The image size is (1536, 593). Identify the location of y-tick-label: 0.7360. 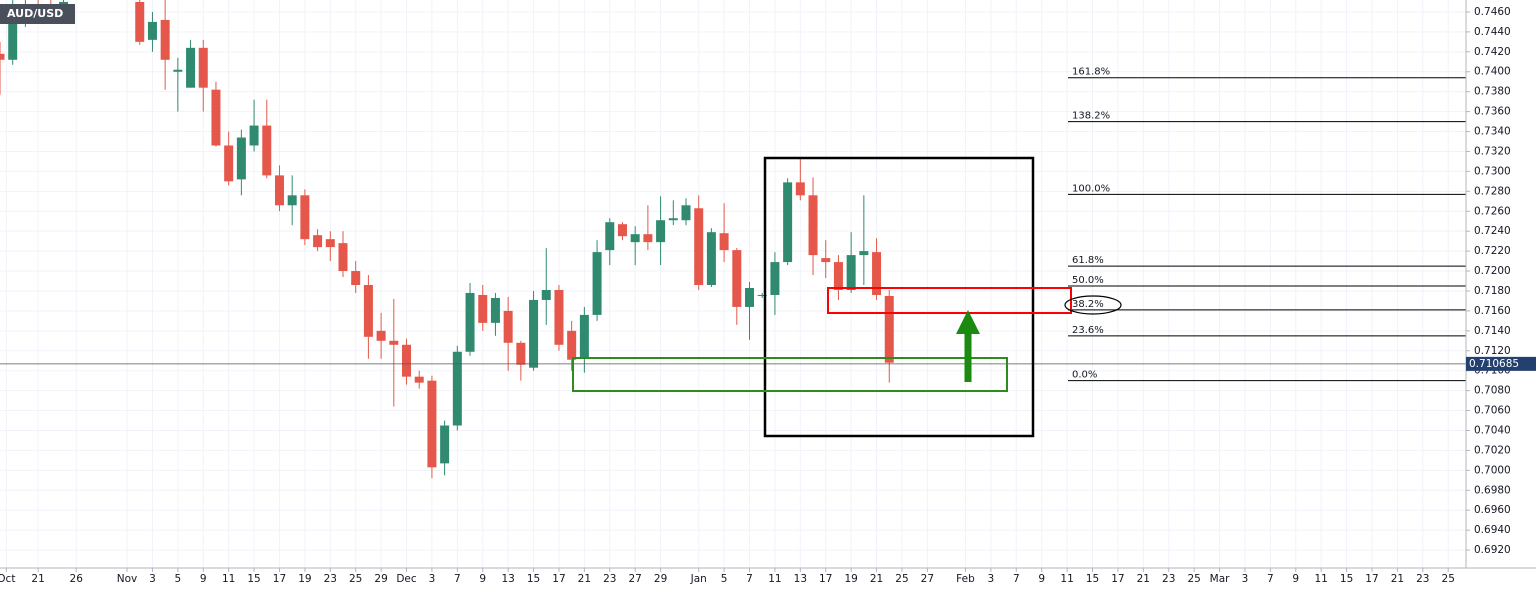
(1492, 112).